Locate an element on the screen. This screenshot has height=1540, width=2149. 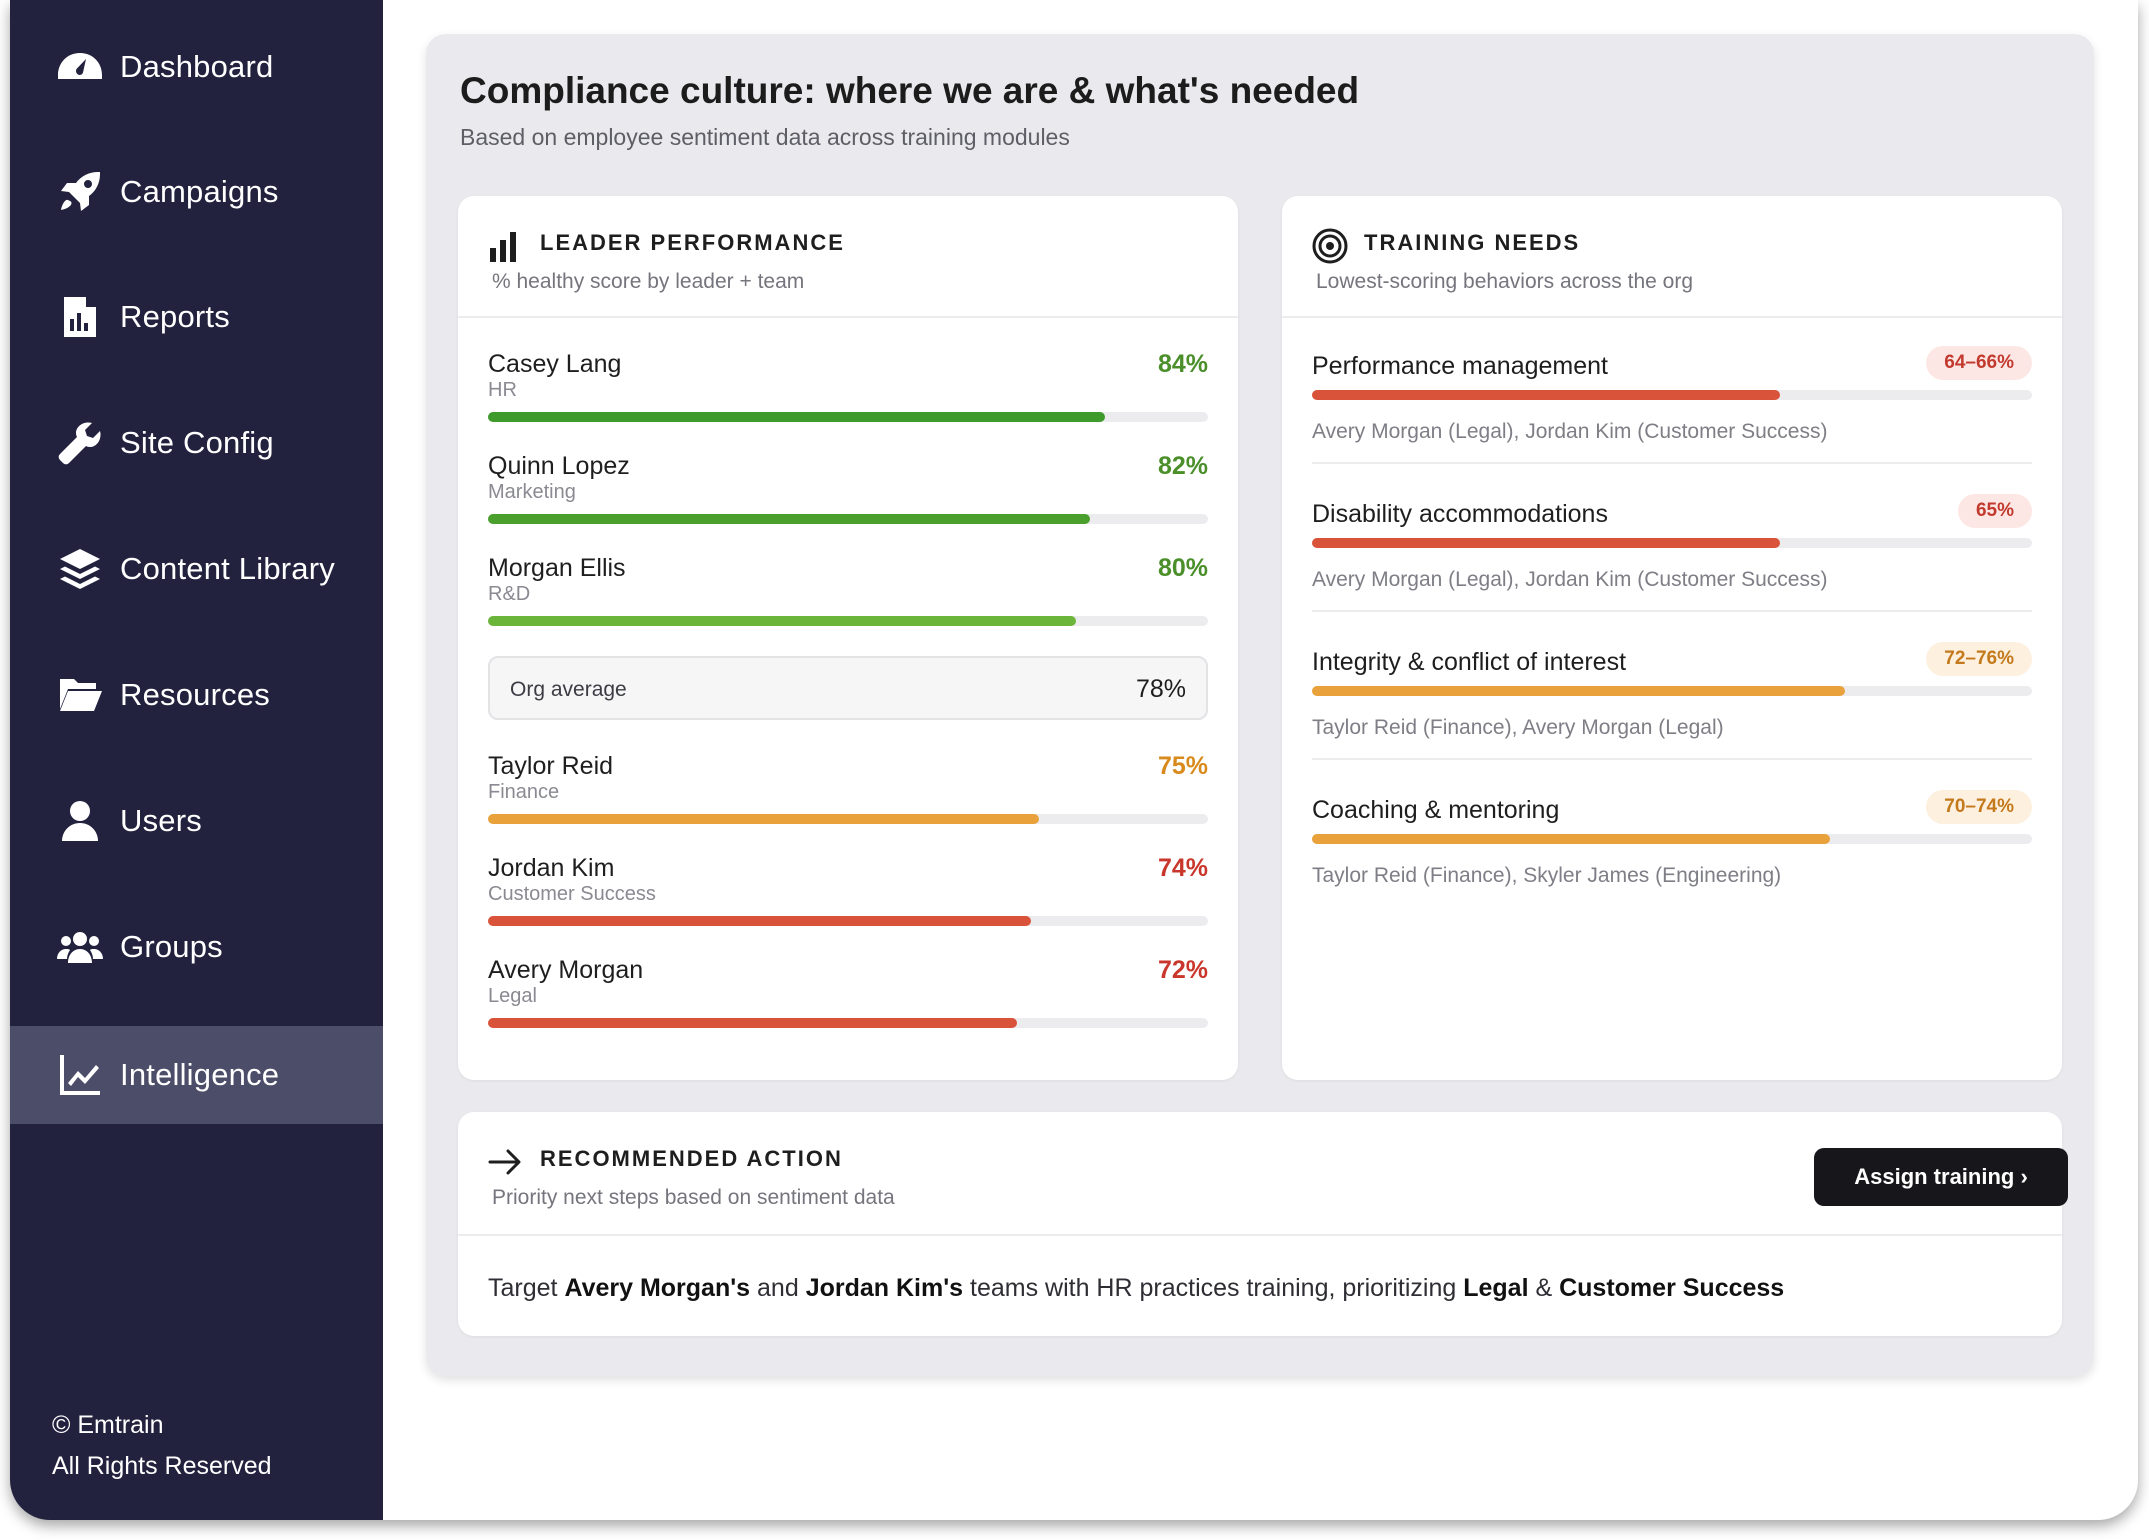
leader-row: Quinn Lopez Marketing 82% is located at coordinates (848, 497).